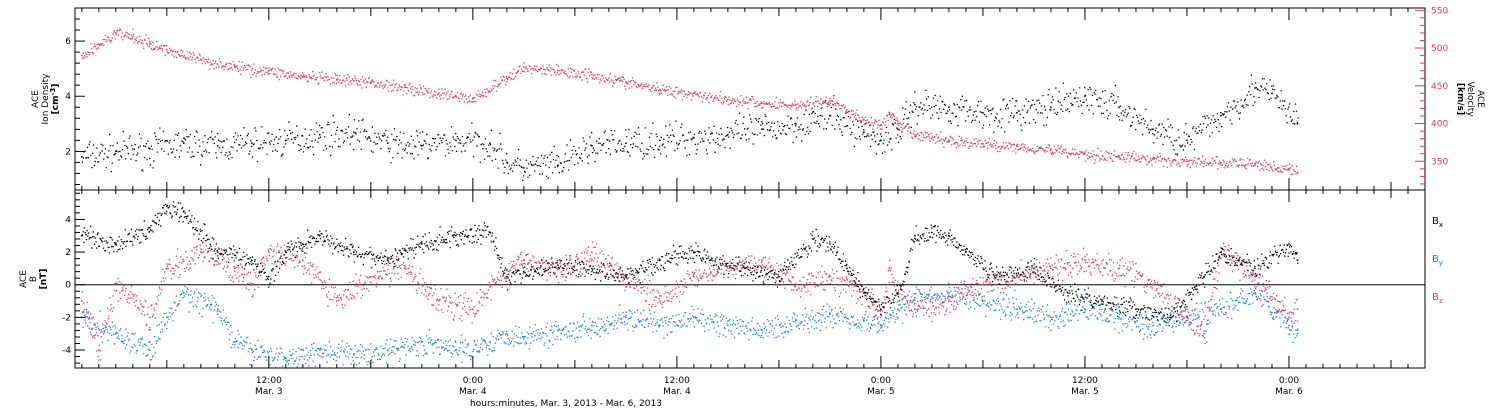  I want to click on y-tick-label: 550, so click(1439, 11).